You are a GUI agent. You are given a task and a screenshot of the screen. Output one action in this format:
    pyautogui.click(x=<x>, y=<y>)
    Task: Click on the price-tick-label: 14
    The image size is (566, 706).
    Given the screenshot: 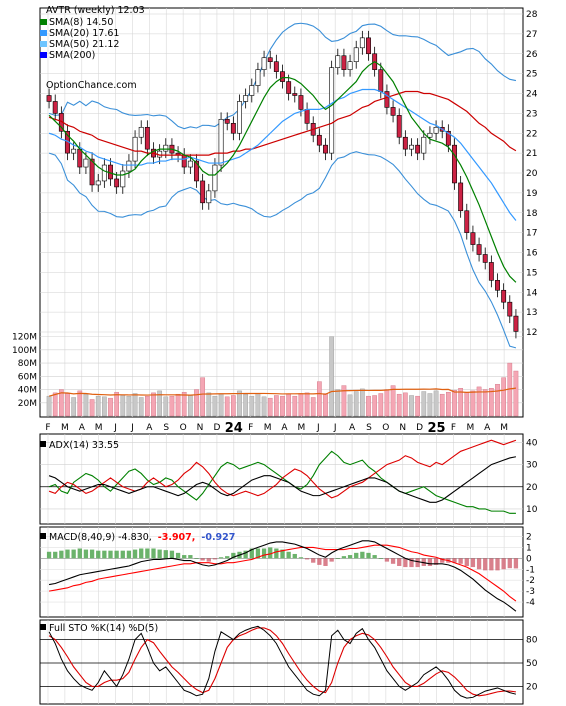 What is the action you would take?
    pyautogui.click(x=532, y=293)
    